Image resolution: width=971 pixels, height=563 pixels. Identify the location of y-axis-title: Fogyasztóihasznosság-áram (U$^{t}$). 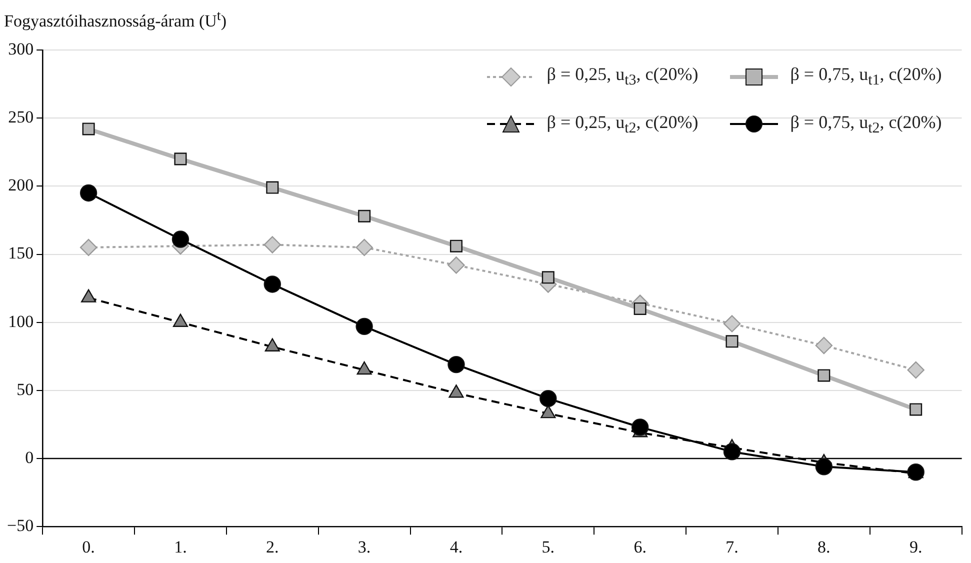
(115, 20).